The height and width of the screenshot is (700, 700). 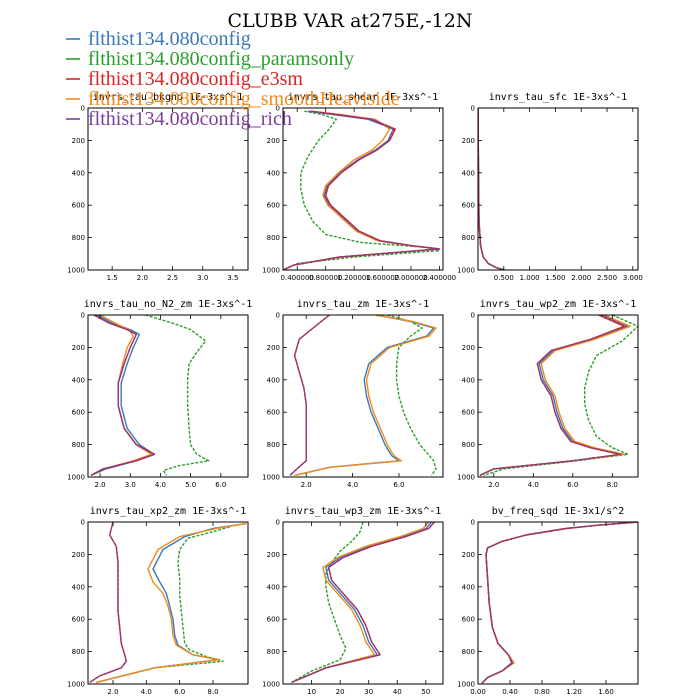 What do you see at coordinates (353, 278) in the screenshot?
I see `x-tick-label: 1.200000` at bounding box center [353, 278].